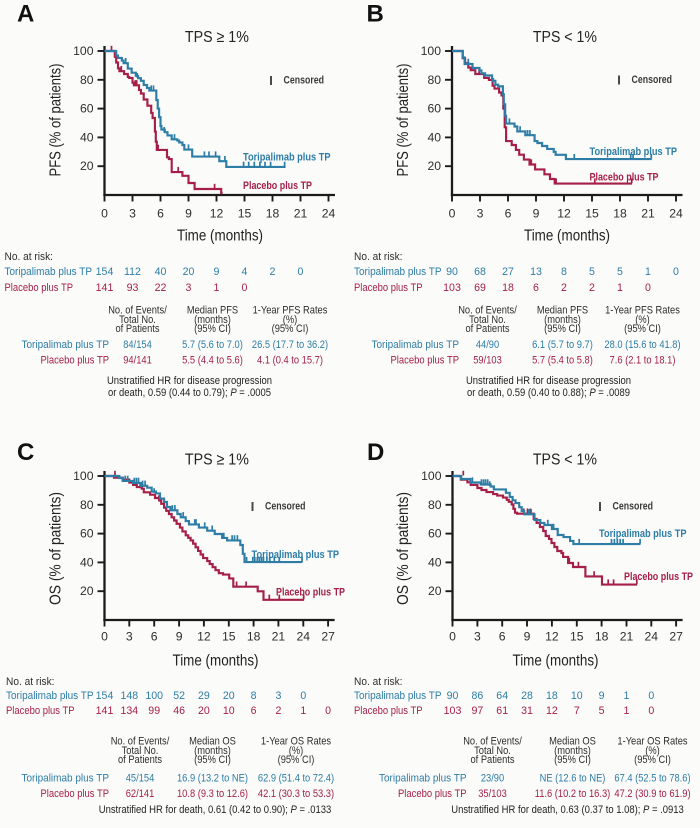 The image size is (700, 828). What do you see at coordinates (478, 711) in the screenshot?
I see `svg-text: 97` at bounding box center [478, 711].